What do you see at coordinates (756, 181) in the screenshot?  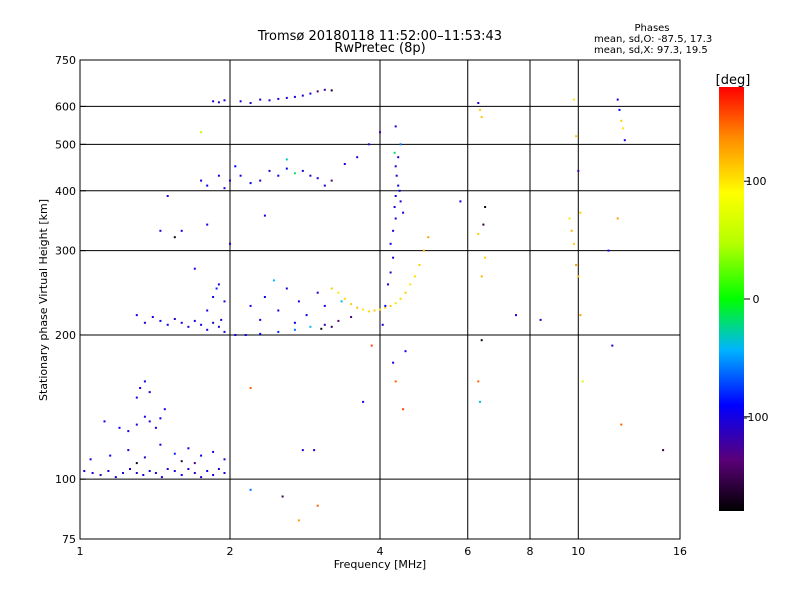 I see `colorbar-tick-label: 100` at bounding box center [756, 181].